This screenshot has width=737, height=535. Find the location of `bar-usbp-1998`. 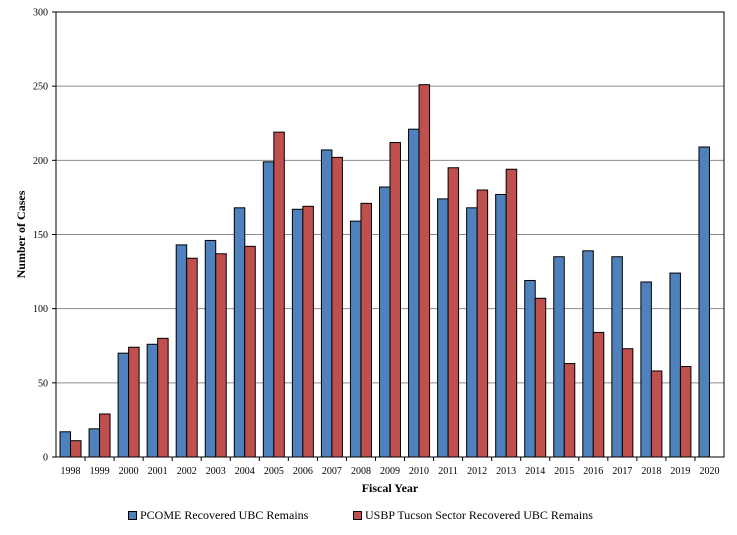

bar-usbp-1998 is located at coordinates (76, 449).